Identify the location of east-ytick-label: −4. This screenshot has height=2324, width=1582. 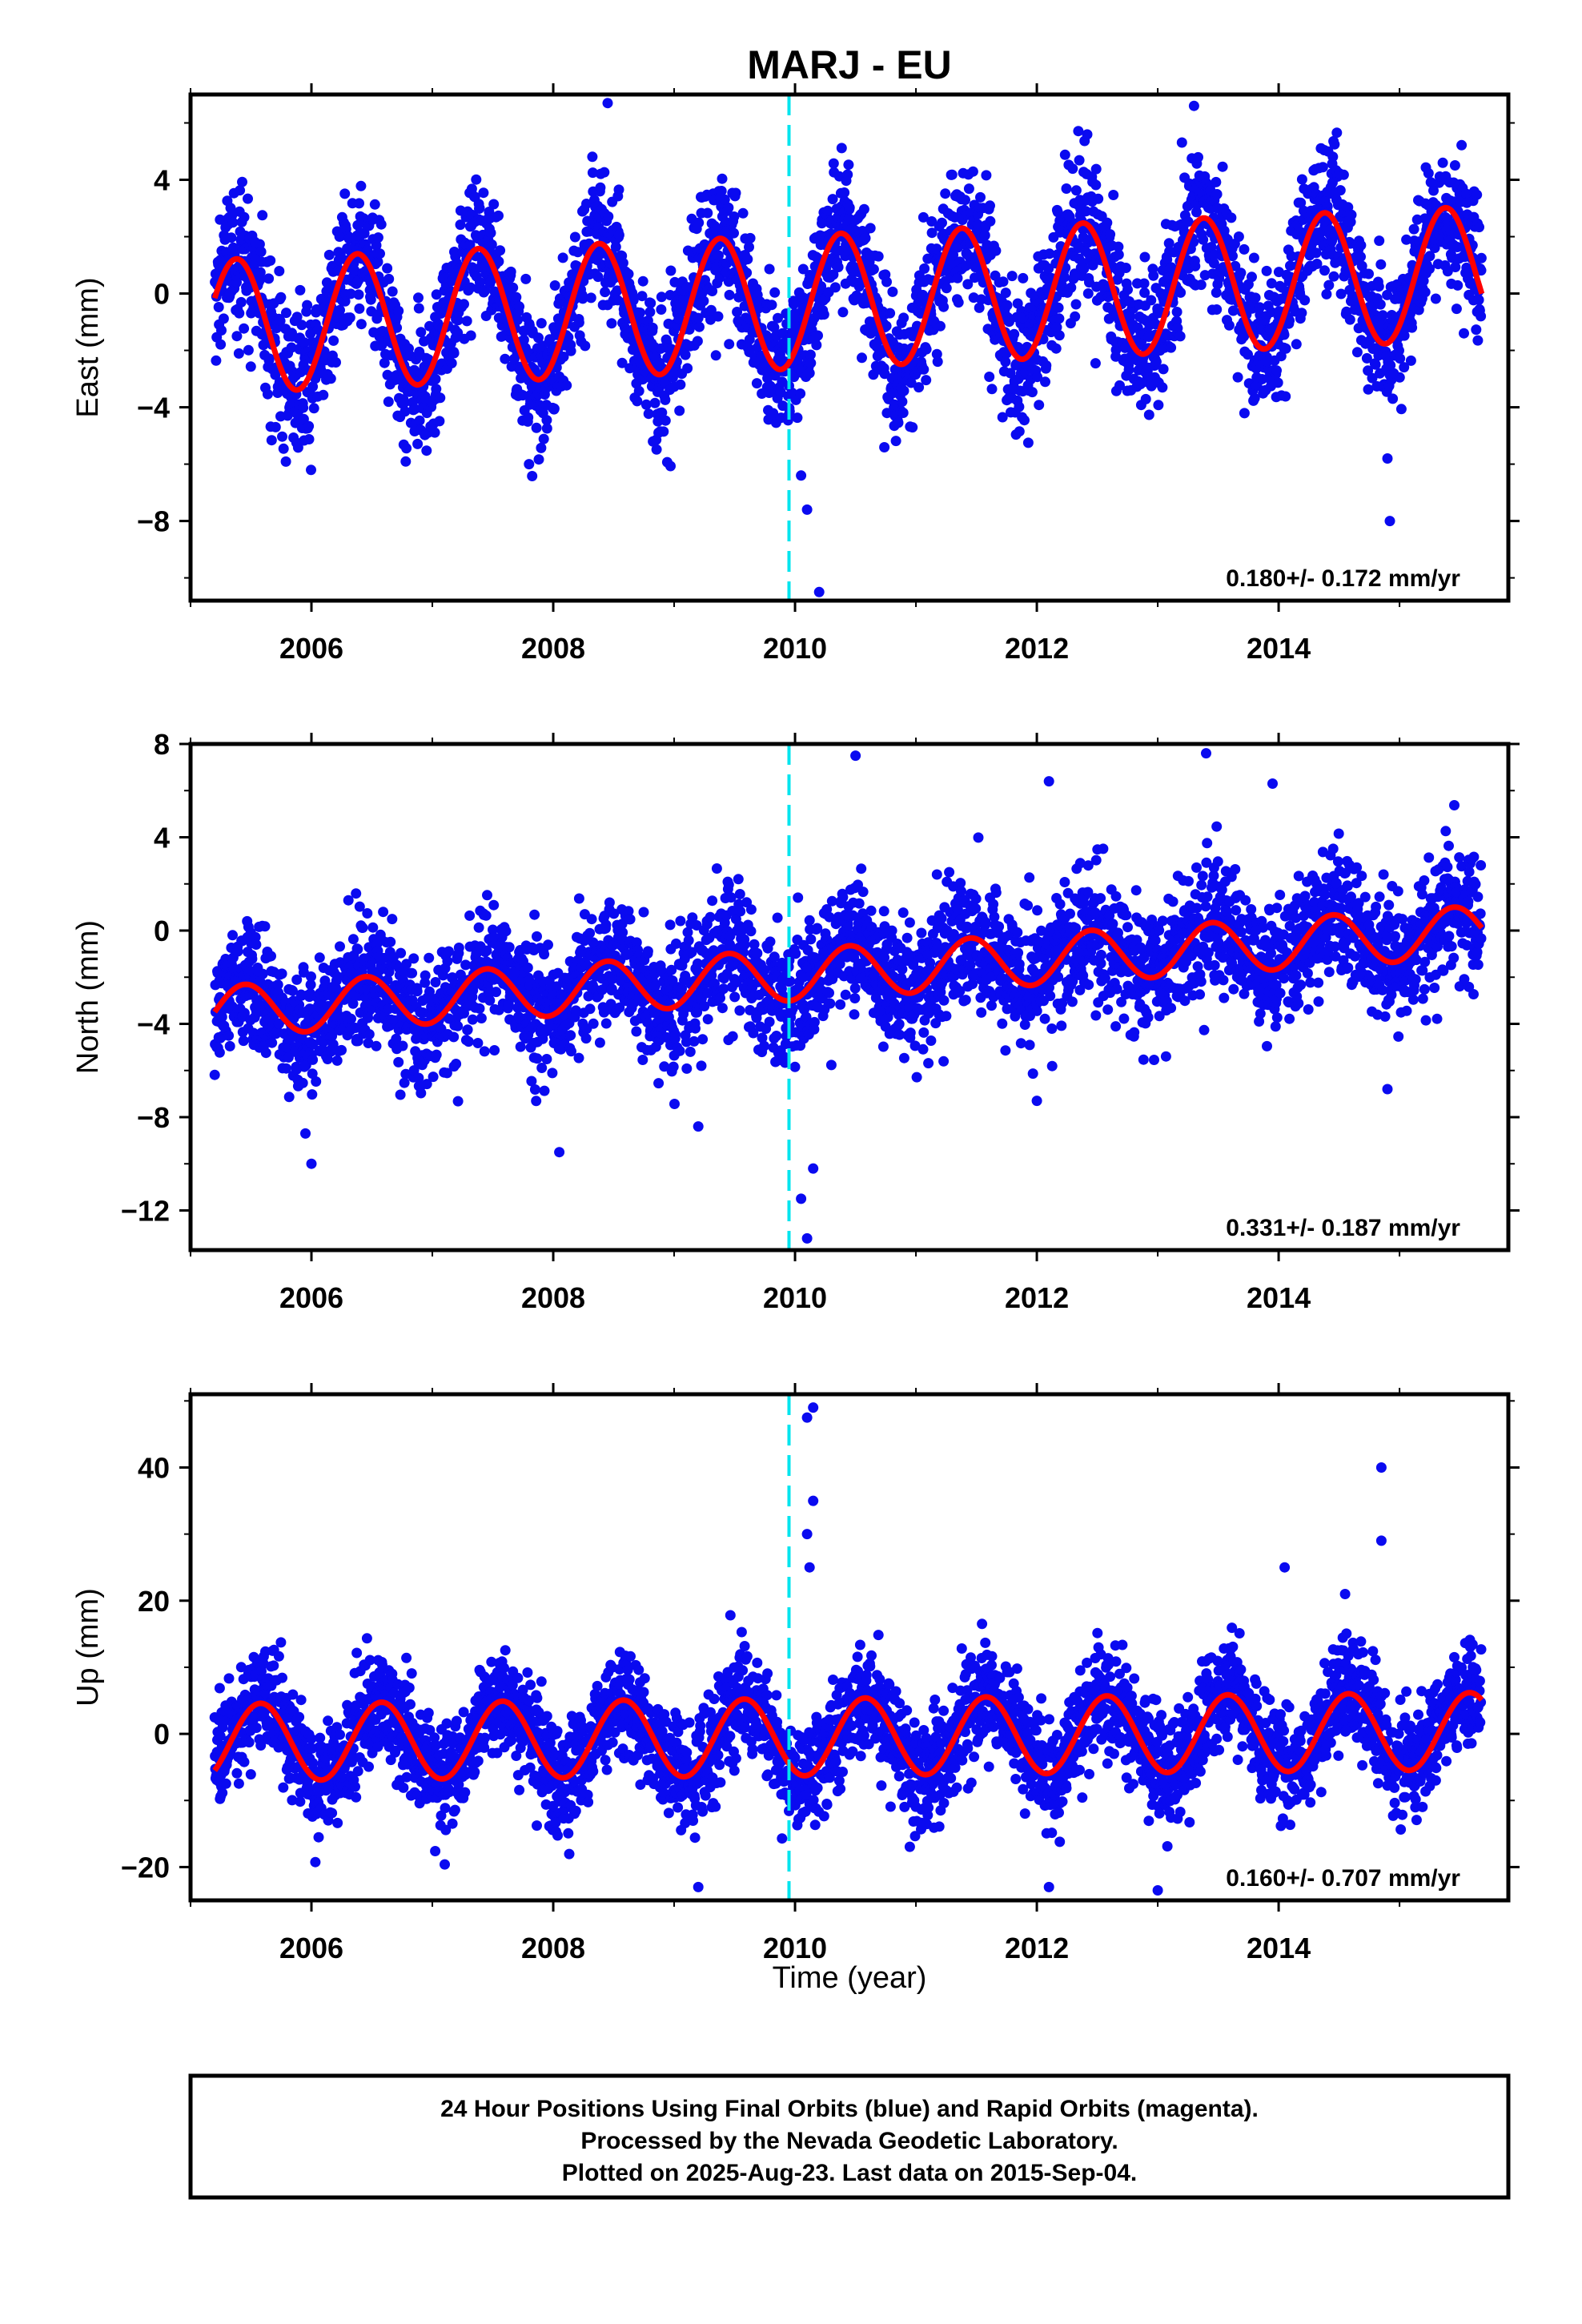
(154, 408).